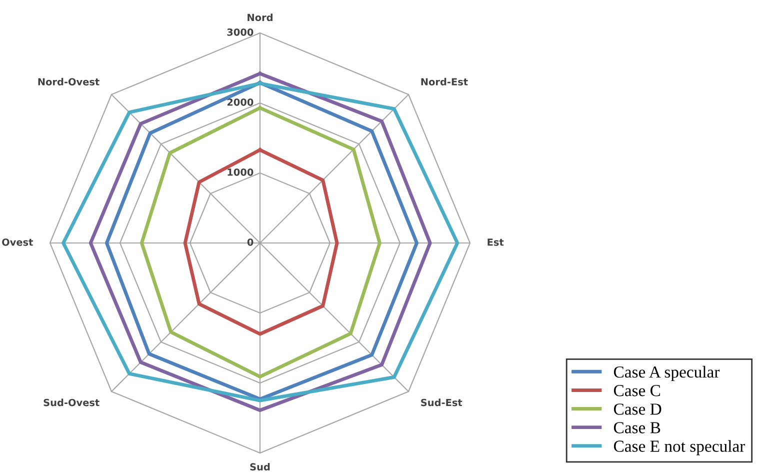 This screenshot has height=475, width=764. Describe the element at coordinates (240, 102) in the screenshot. I see `y-tick-label: 2000` at that location.